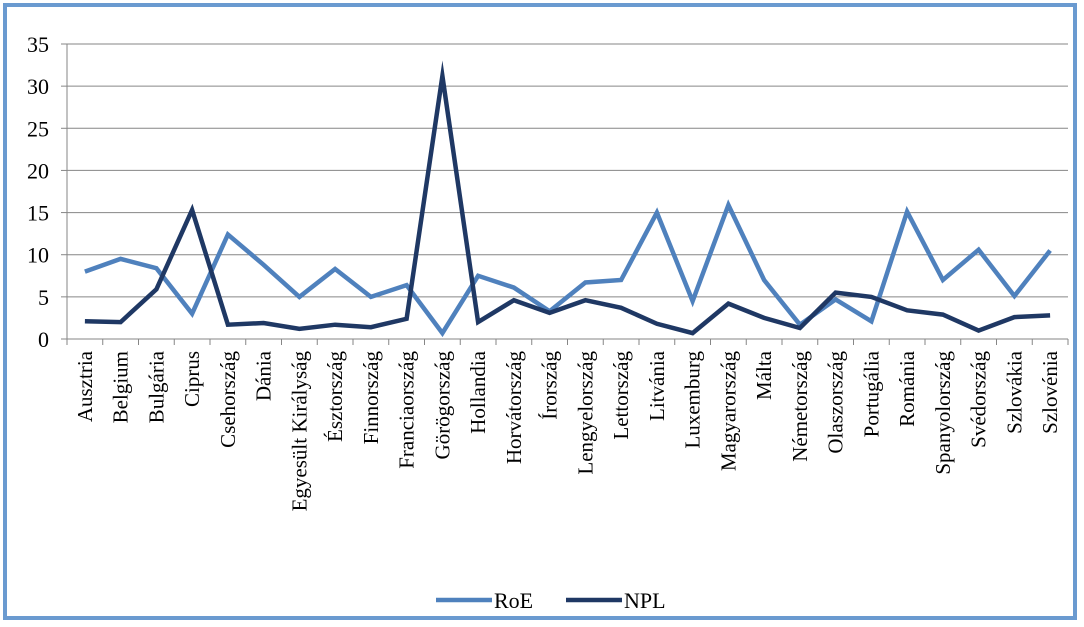 This screenshot has height=627, width=1084. What do you see at coordinates (800, 406) in the screenshot?
I see `x-tick-label: Németország` at bounding box center [800, 406].